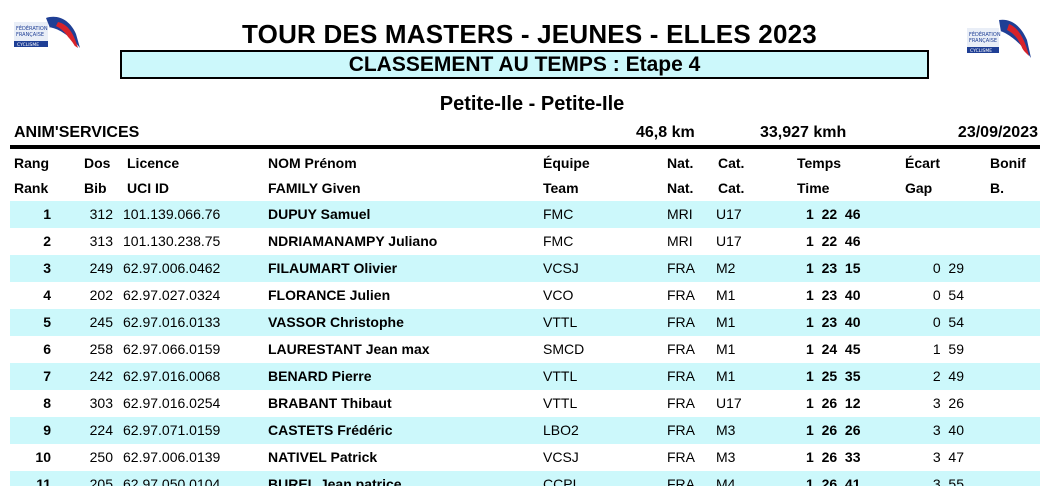  What do you see at coordinates (329, 295) in the screenshot?
I see `name-cell: FLORANCE Julien` at bounding box center [329, 295].